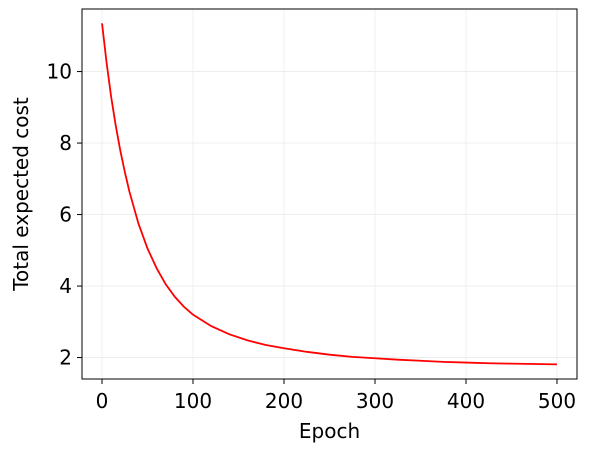 The width and height of the screenshot is (589, 452). I want to click on x-tick-label: 400, so click(466, 401).